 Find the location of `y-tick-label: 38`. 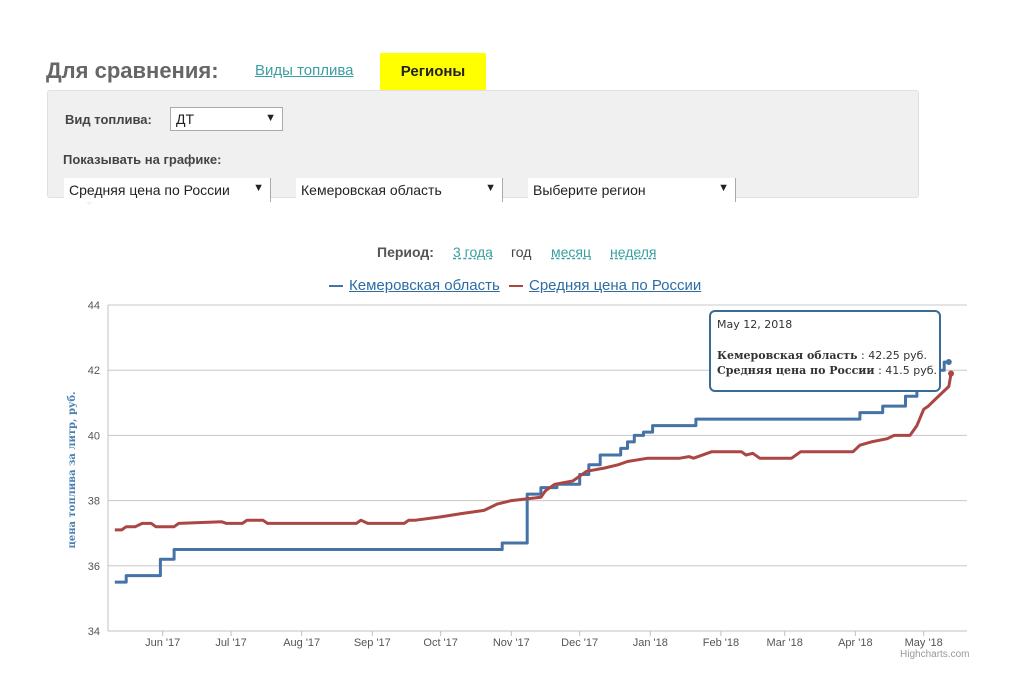

y-tick-label: 38 is located at coordinates (94, 502).